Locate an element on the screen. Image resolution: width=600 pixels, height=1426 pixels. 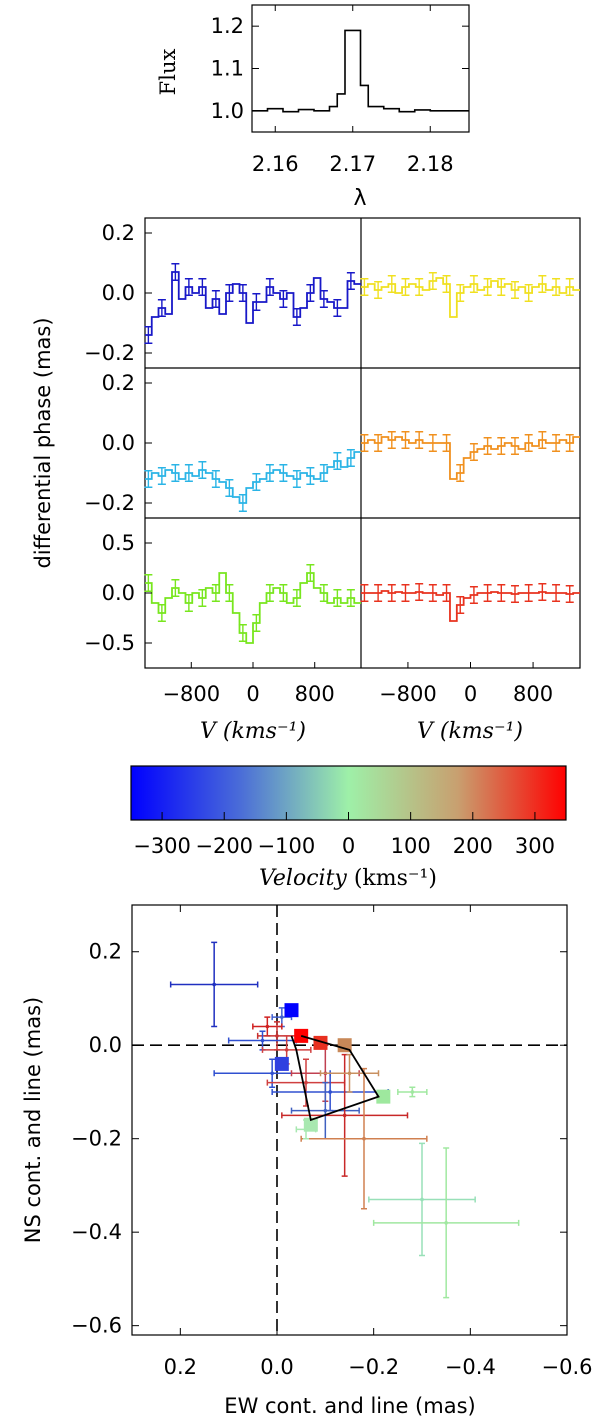
phase-ylabel: differential phase (mas) is located at coordinates (43, 442).